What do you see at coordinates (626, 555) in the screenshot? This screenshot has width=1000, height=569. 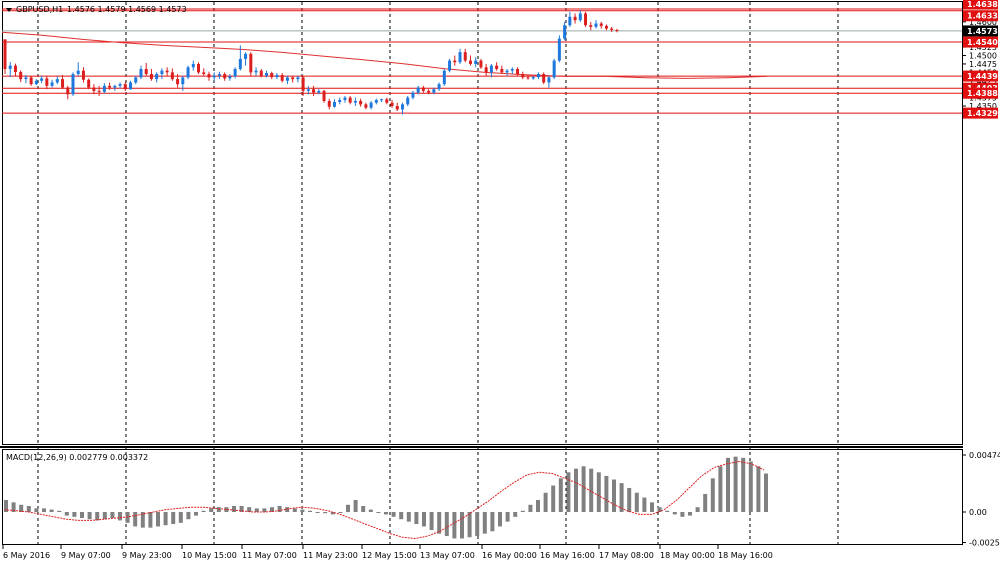 I see `time-tick-label: 17 May 08:00` at bounding box center [626, 555].